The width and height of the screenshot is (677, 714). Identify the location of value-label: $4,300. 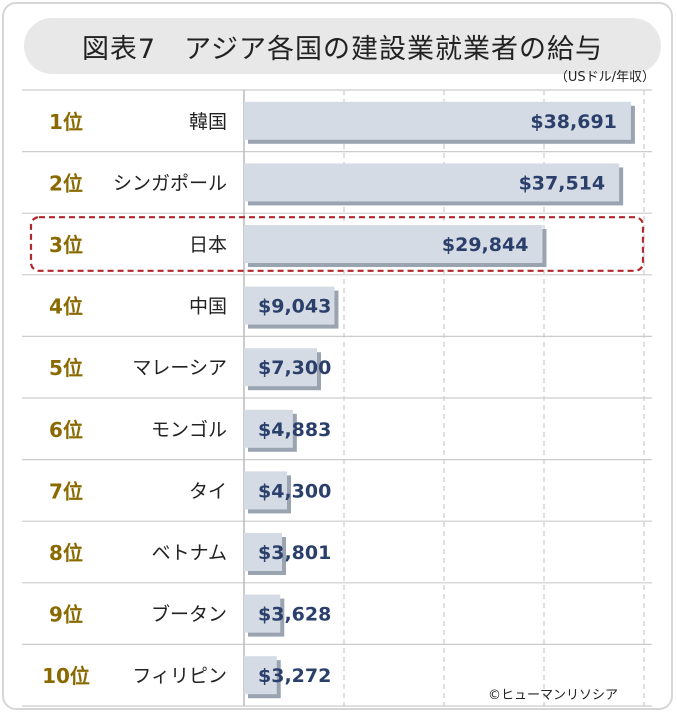
(294, 491).